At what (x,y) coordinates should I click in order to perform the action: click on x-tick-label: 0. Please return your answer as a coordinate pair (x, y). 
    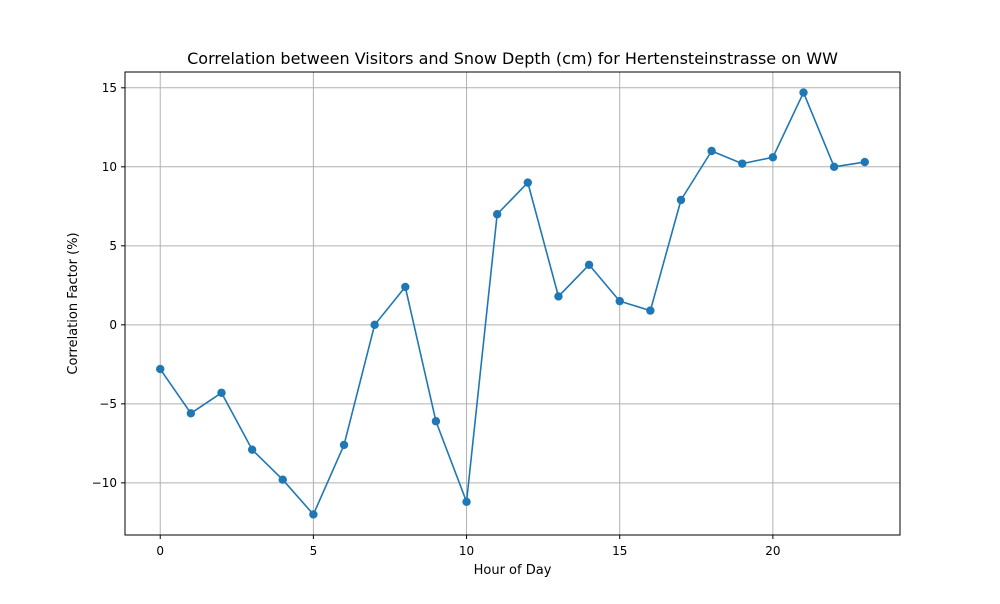
    Looking at the image, I should click on (160, 551).